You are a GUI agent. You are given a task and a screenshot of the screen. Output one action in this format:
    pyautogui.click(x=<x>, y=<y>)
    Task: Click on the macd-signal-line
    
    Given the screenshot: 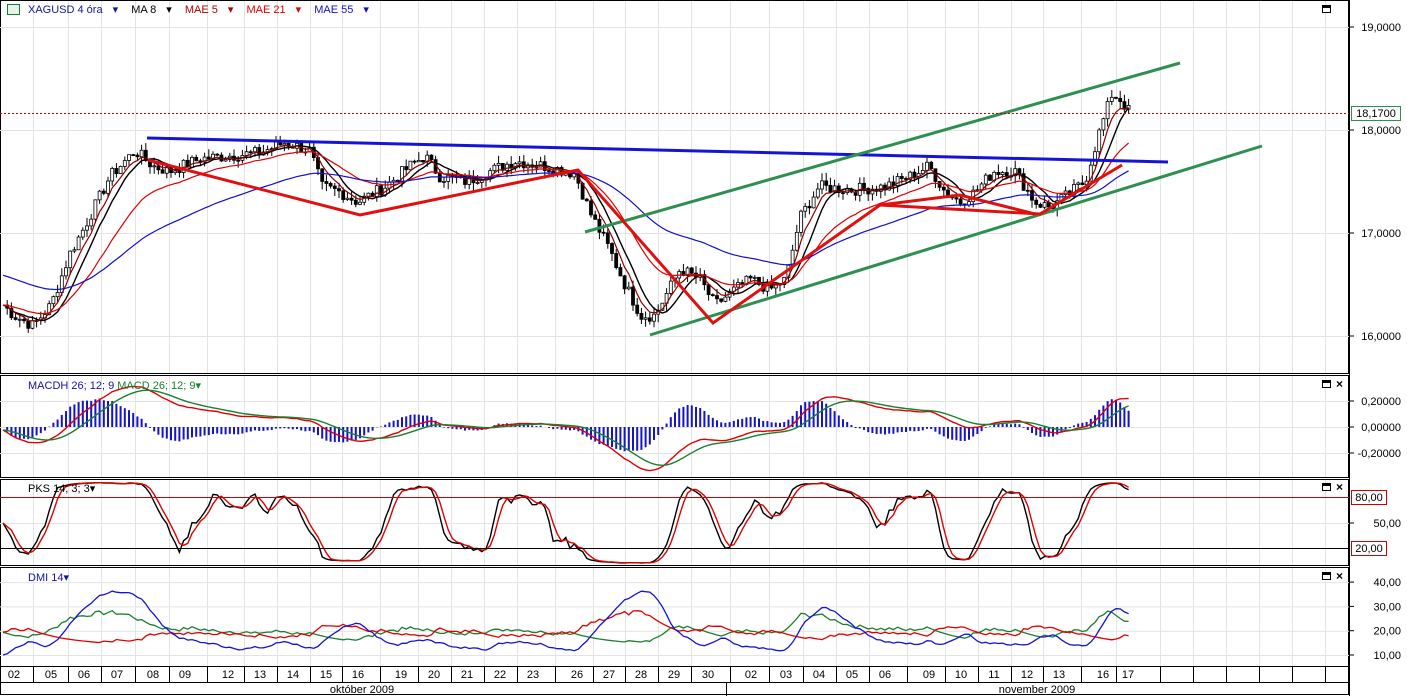 What is the action you would take?
    pyautogui.click(x=565, y=428)
    